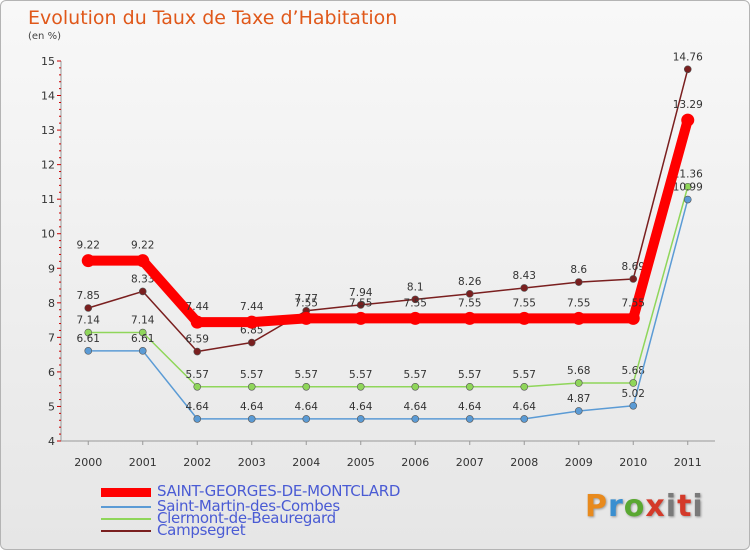 Image resolution: width=750 pixels, height=550 pixels. I want to click on legend-label: Saint-Martin-des-Combes, so click(248, 506).